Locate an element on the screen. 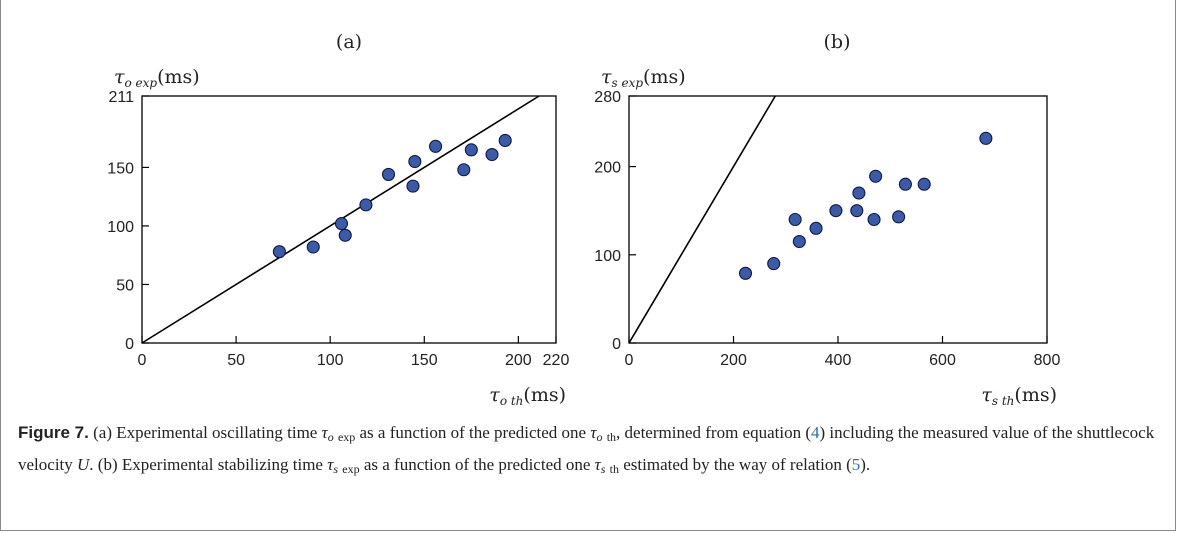 Image resolution: width=1179 pixels, height=533 pixels. y-tick-label: 211 is located at coordinates (121, 97).